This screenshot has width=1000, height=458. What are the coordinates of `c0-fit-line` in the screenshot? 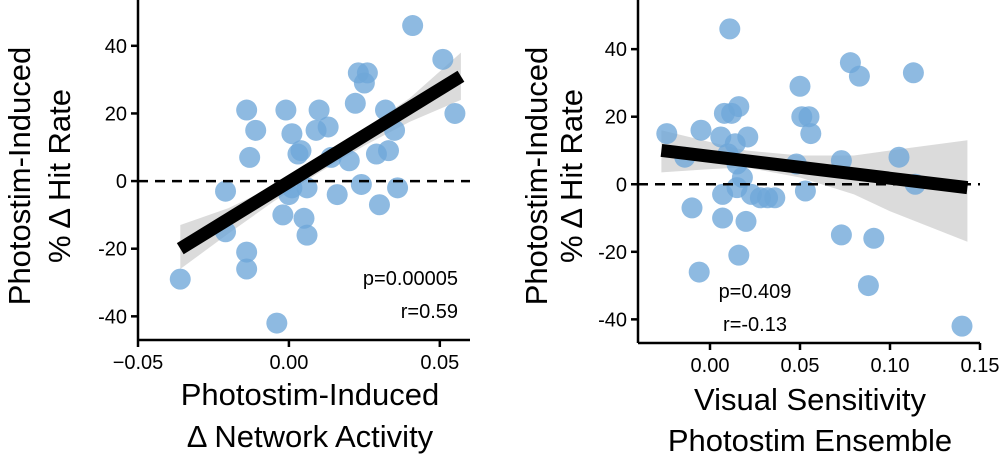 It's located at (320, 162).